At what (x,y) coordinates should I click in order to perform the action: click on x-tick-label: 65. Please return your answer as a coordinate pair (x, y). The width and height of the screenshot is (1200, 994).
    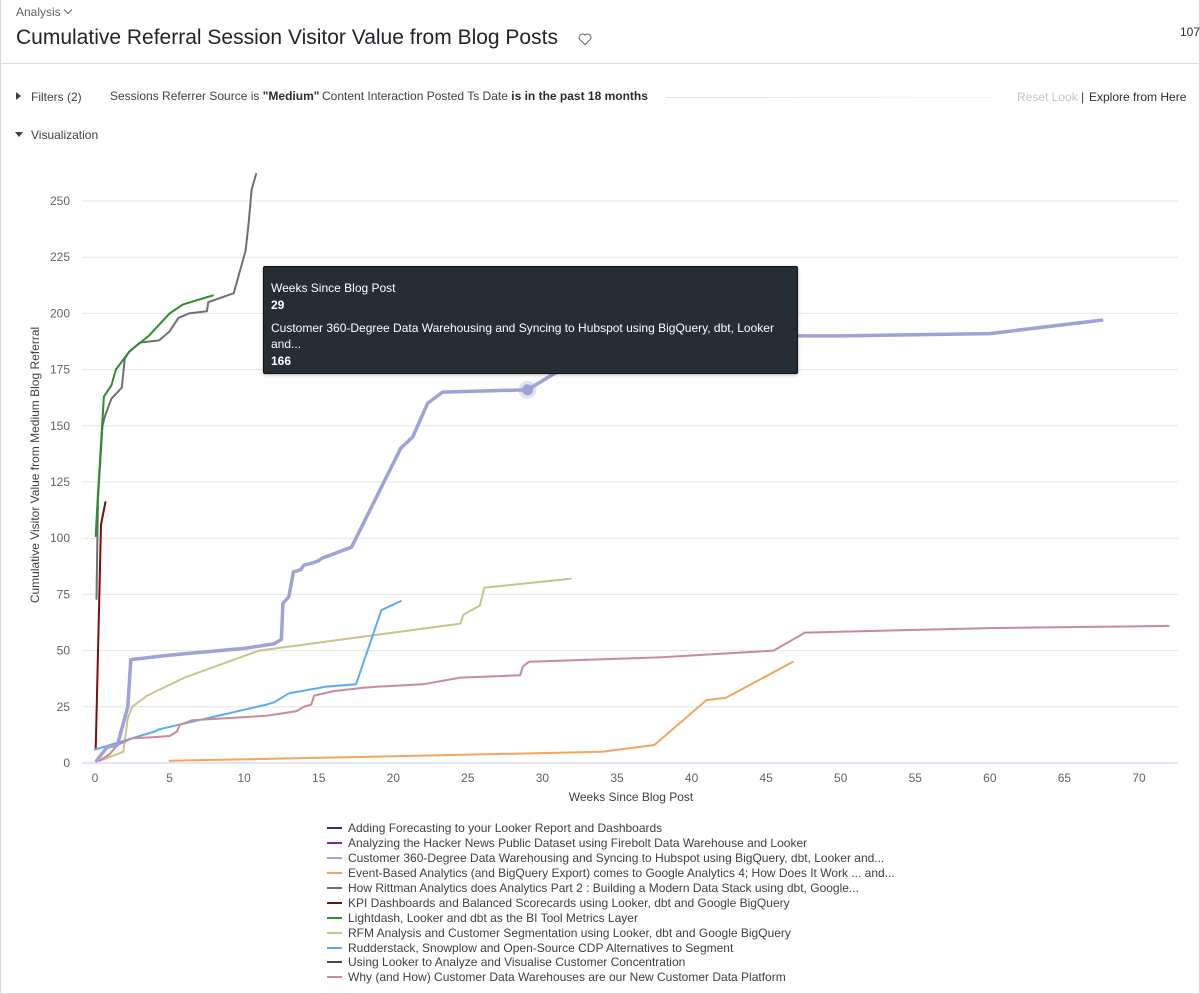
    Looking at the image, I should click on (1065, 778).